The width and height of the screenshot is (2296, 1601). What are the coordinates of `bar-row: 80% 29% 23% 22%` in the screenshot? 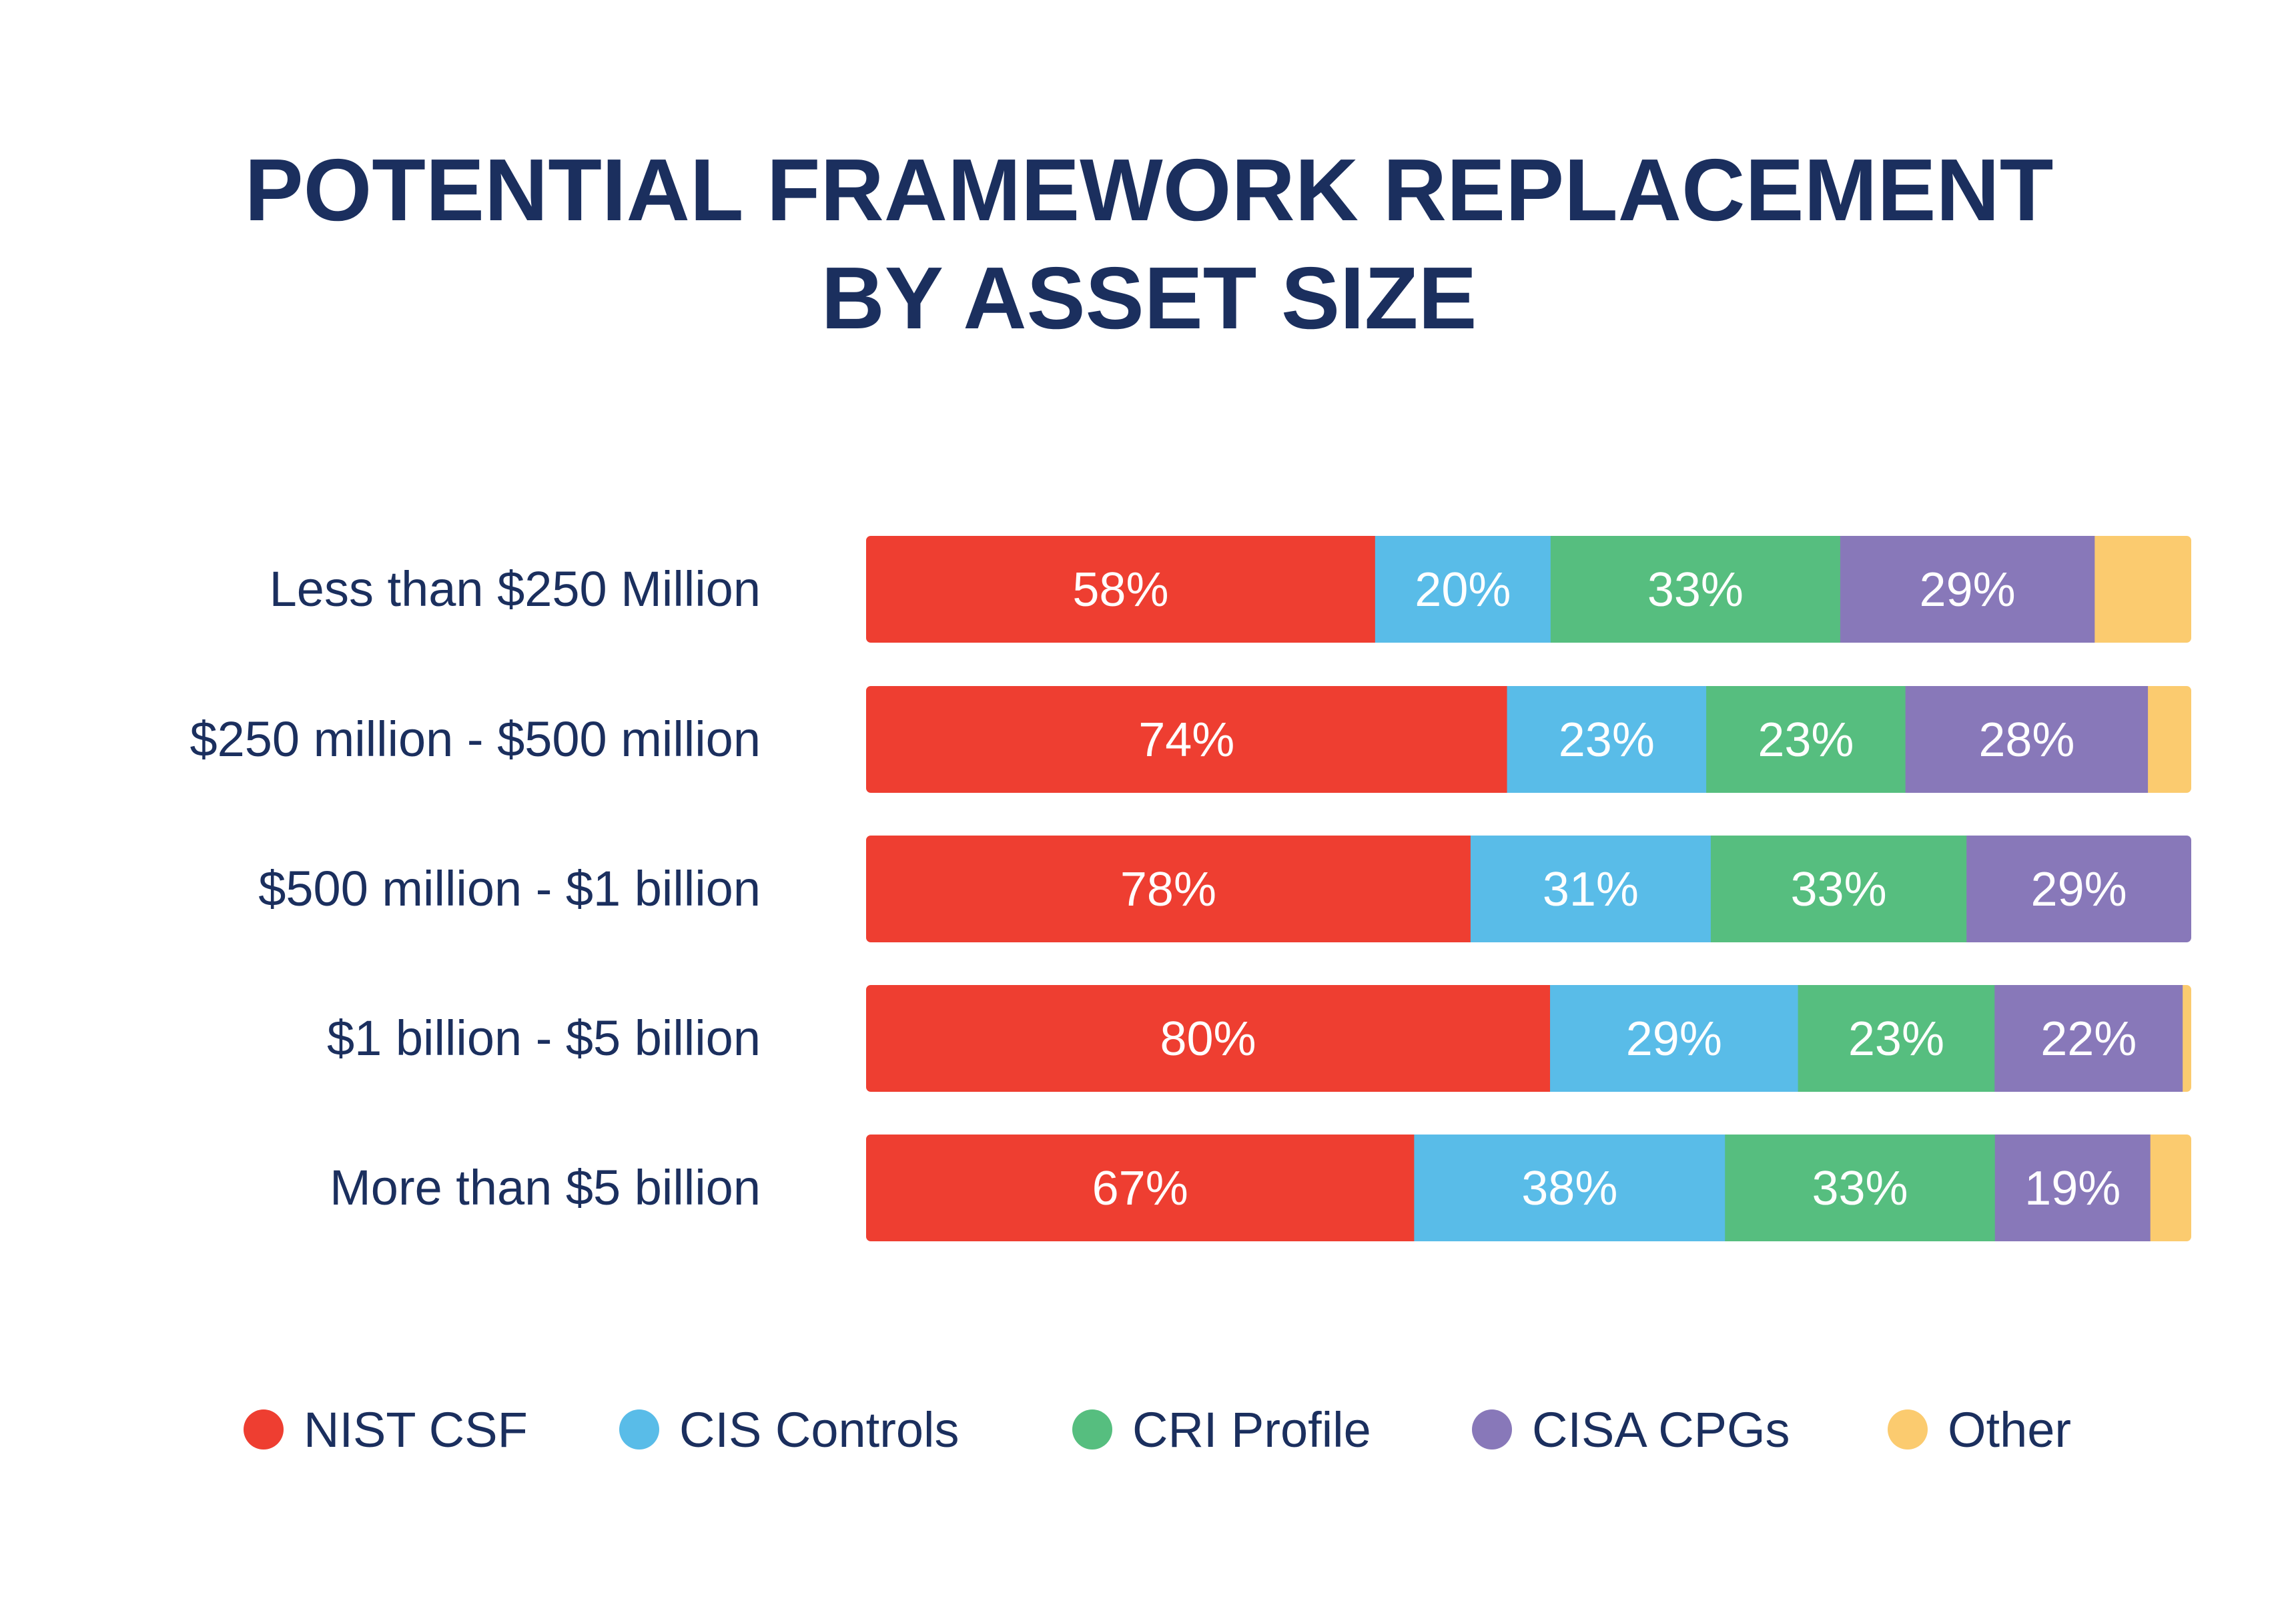 It's located at (1528, 1039).